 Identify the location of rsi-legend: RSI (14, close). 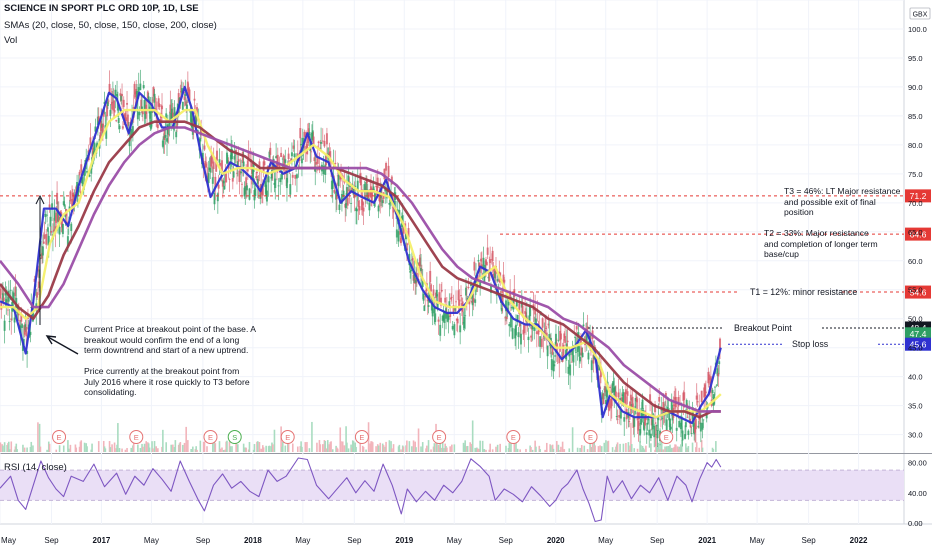
(35, 467).